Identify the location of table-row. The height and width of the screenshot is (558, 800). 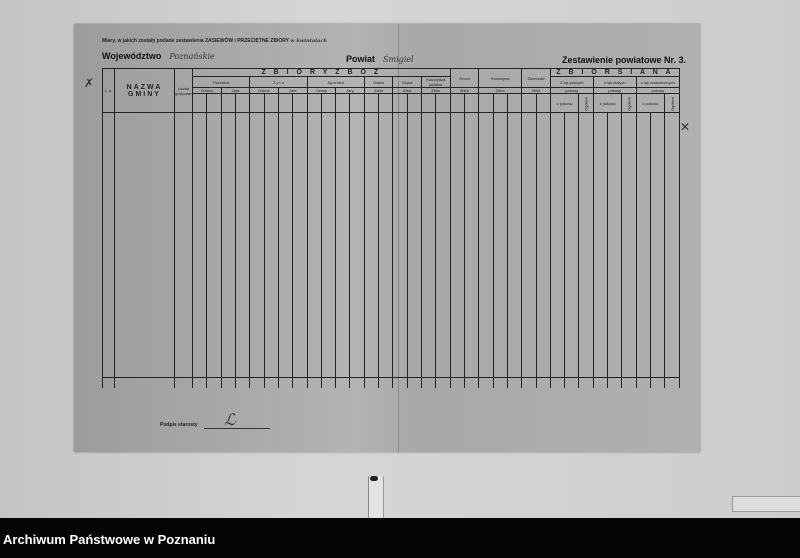
(391, 191).